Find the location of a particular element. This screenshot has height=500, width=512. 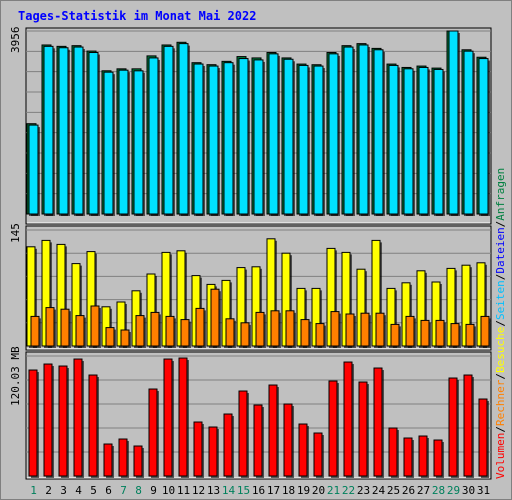

x-tick-label: 22 is located at coordinates (348, 490).